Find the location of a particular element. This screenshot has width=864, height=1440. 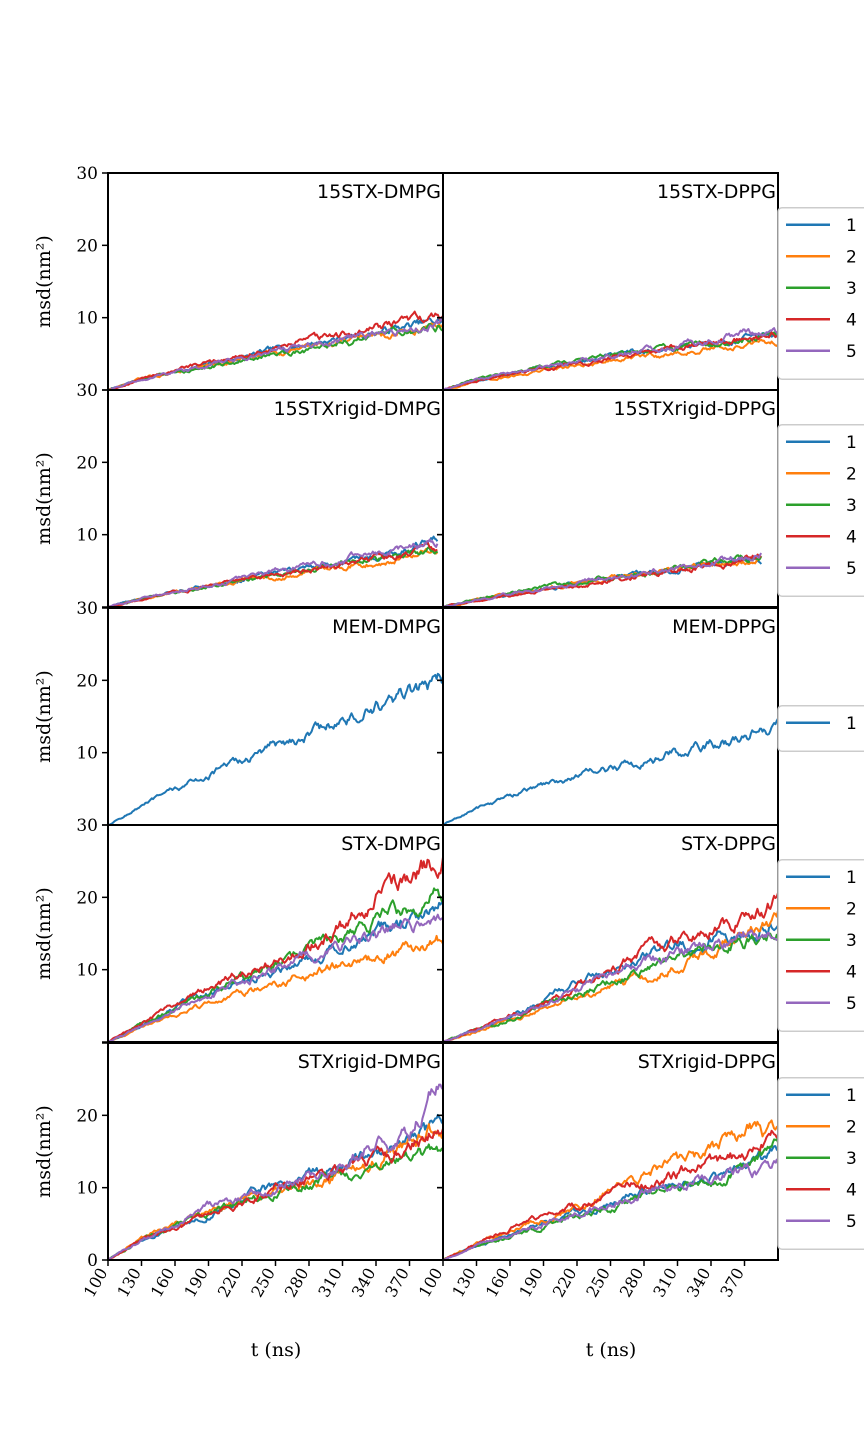

x-tick-label: 190 is located at coordinates (196, 1283).